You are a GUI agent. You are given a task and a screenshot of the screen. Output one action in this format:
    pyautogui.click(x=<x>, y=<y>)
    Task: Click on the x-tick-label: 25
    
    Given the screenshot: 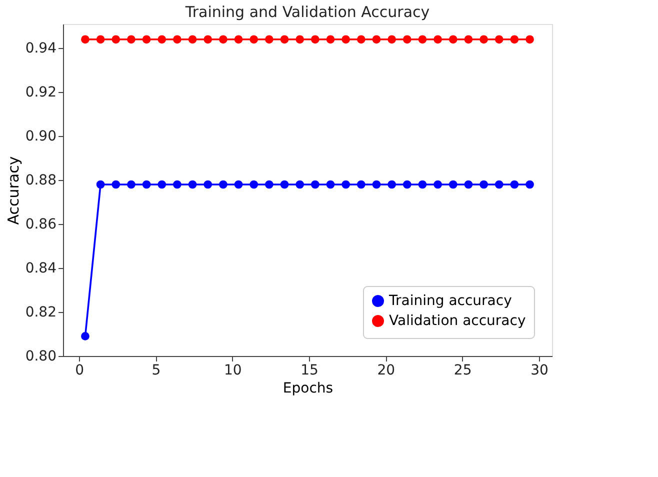 What is the action you would take?
    pyautogui.click(x=463, y=370)
    